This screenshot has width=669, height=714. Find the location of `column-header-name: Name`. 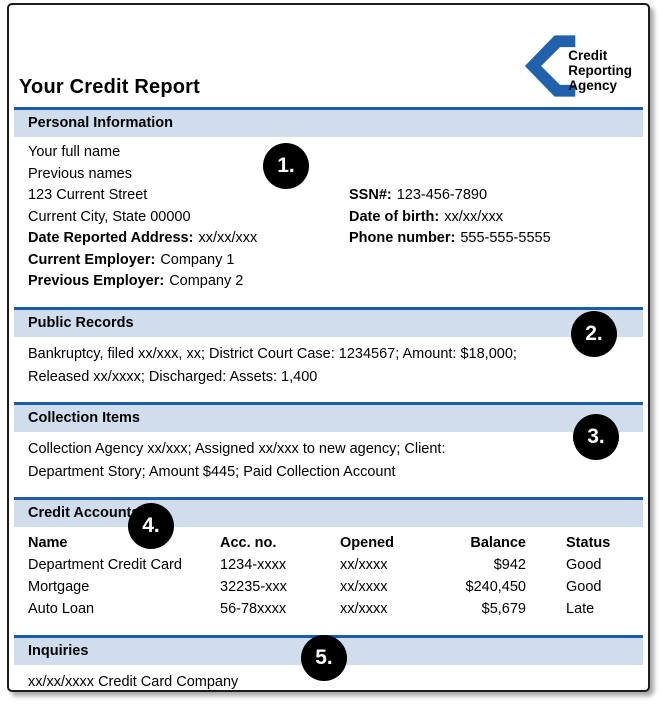

column-header-name: Name is located at coordinates (48, 543).